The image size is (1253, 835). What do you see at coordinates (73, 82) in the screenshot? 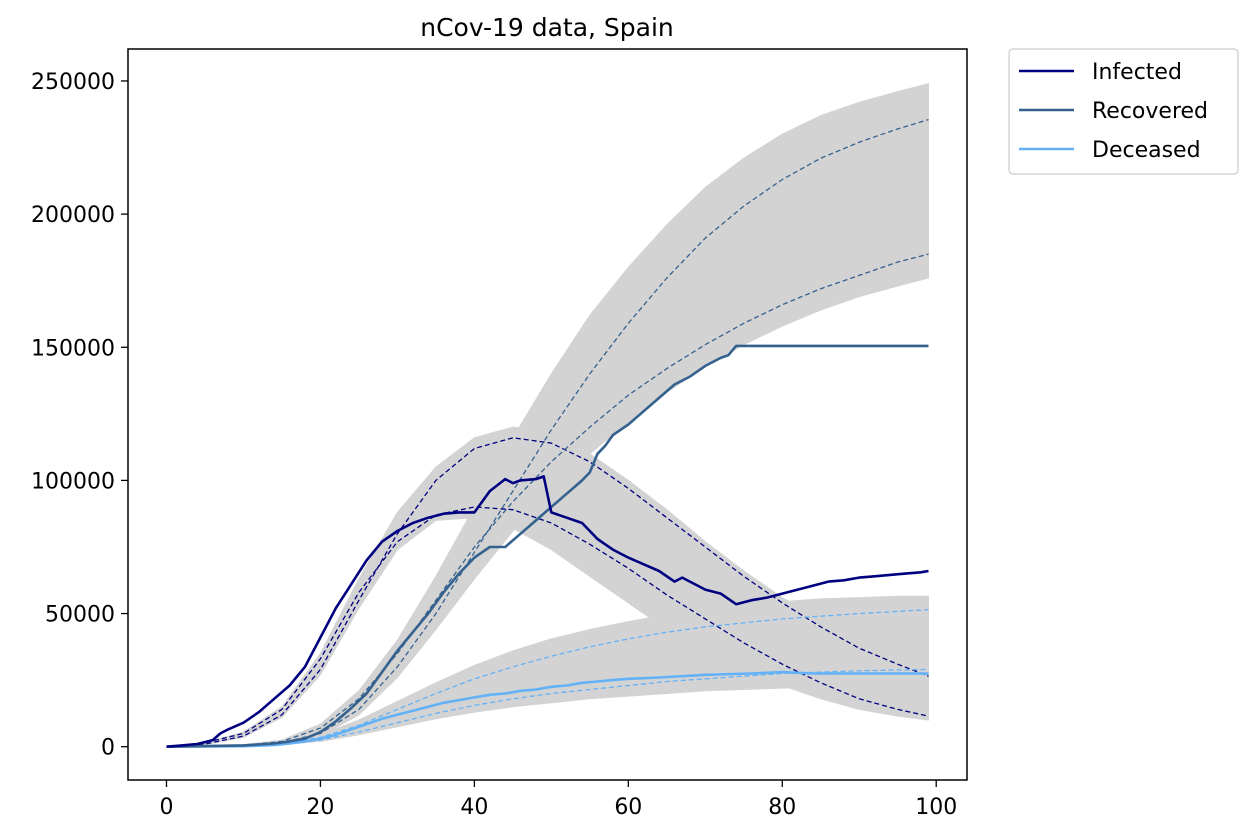
I see `y-tick-label: 250000` at bounding box center [73, 82].